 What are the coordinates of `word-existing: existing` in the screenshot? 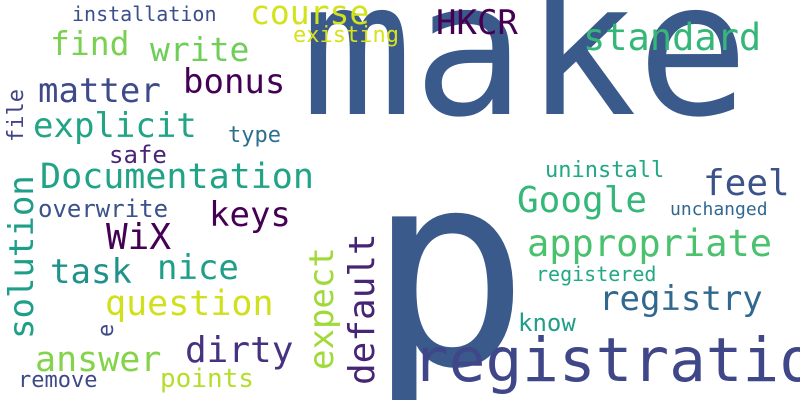 It's located at (346, 35).